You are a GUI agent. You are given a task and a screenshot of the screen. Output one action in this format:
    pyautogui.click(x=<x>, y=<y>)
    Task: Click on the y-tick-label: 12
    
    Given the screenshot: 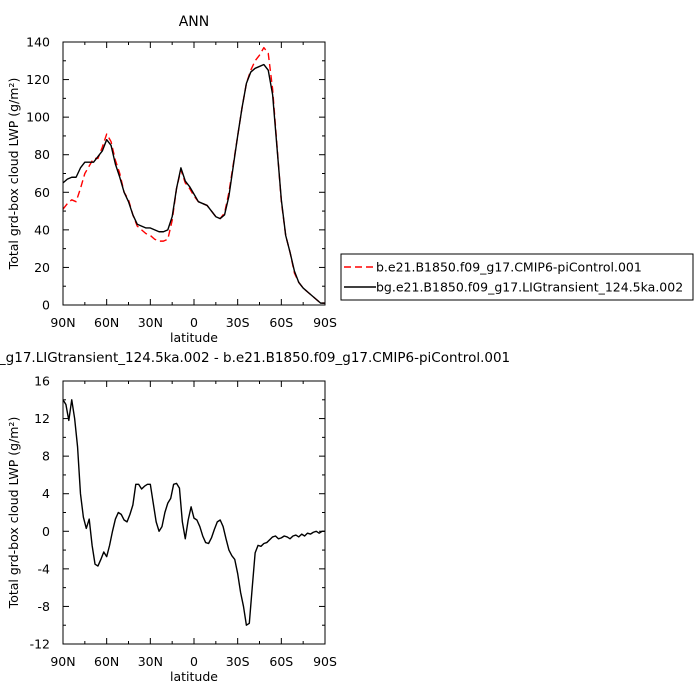 What is the action you would take?
    pyautogui.click(x=42, y=418)
    